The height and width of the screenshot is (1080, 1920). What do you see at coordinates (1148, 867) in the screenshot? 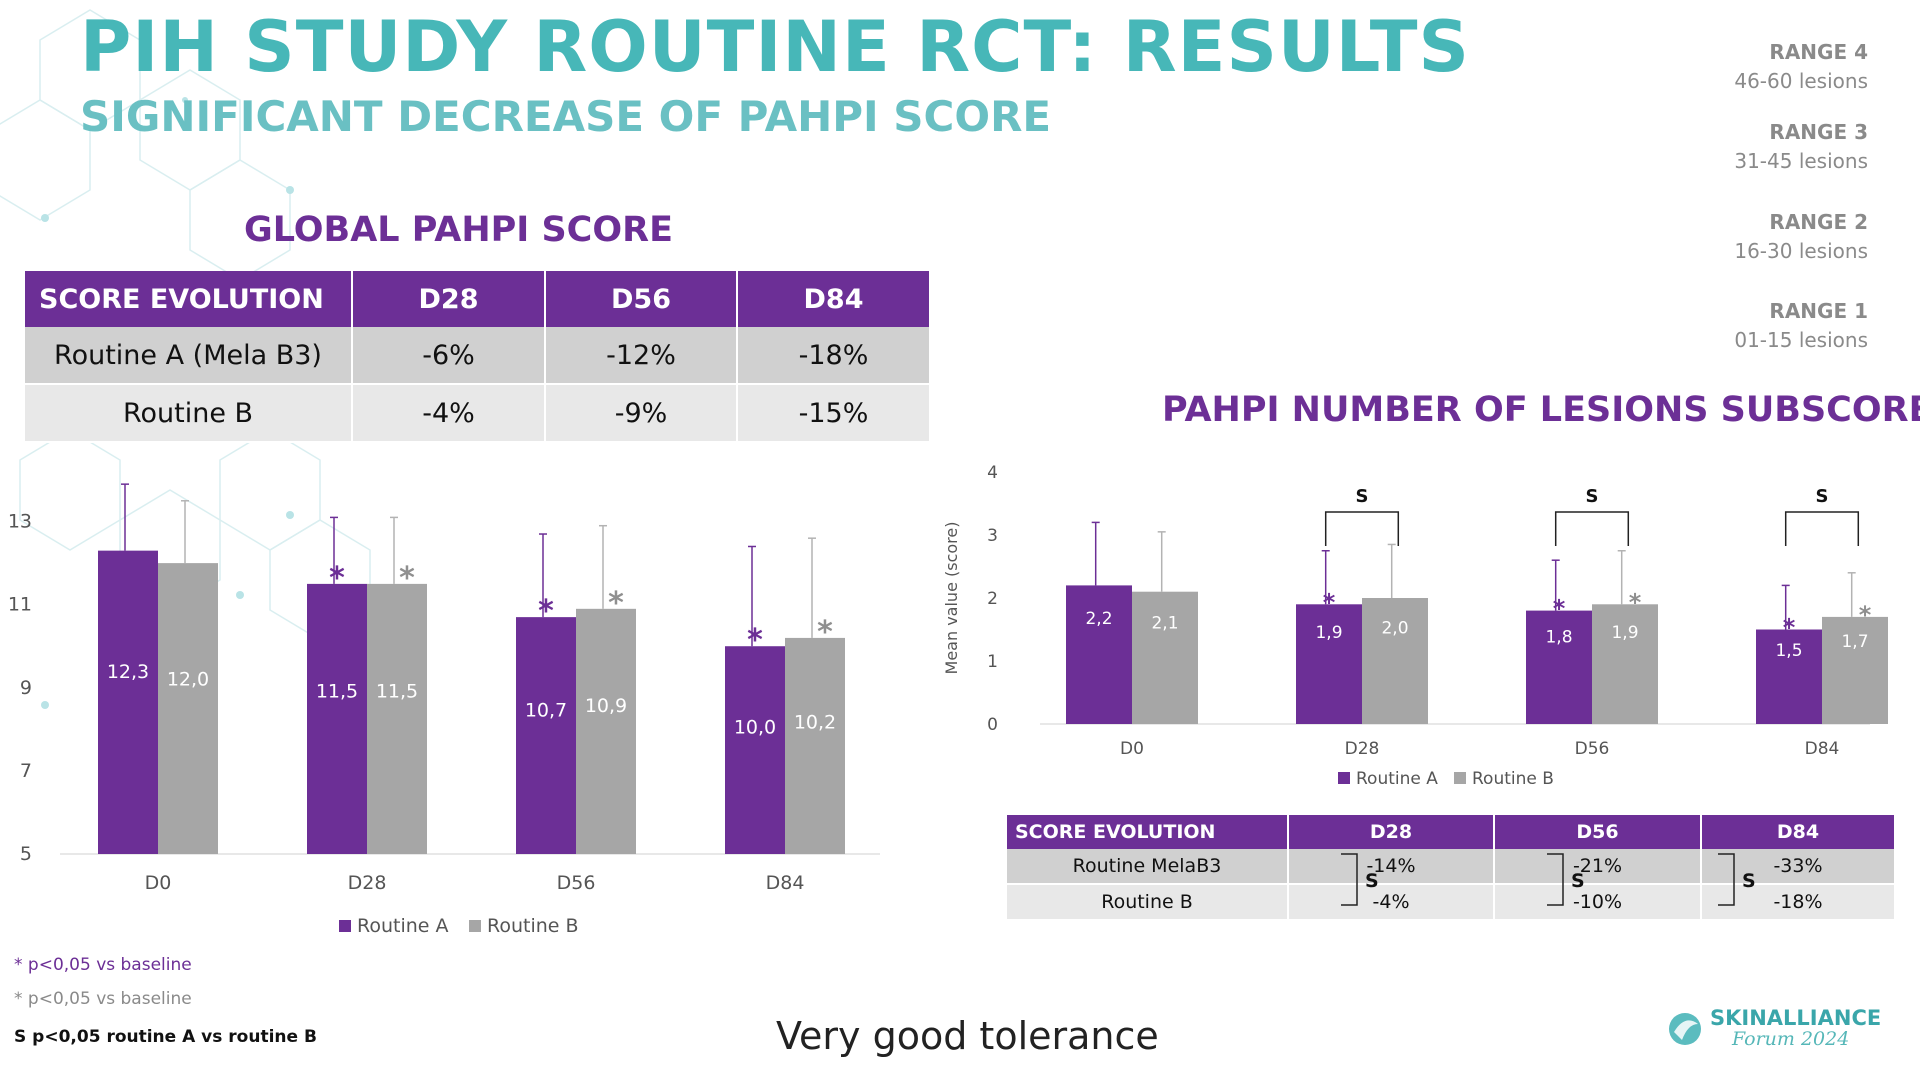
I see `table-cell: Routine MelaB3` at bounding box center [1148, 867].